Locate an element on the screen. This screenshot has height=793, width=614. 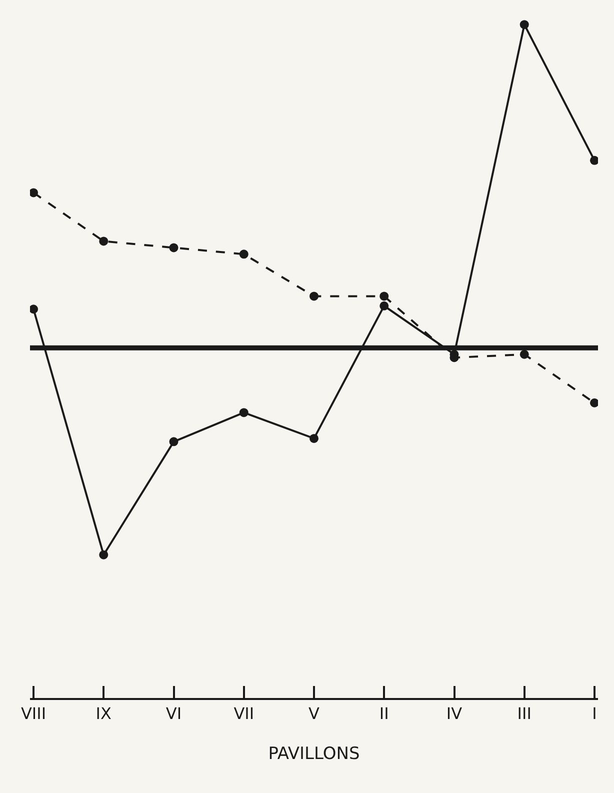
x-tick-label: IV is located at coordinates (454, 714).